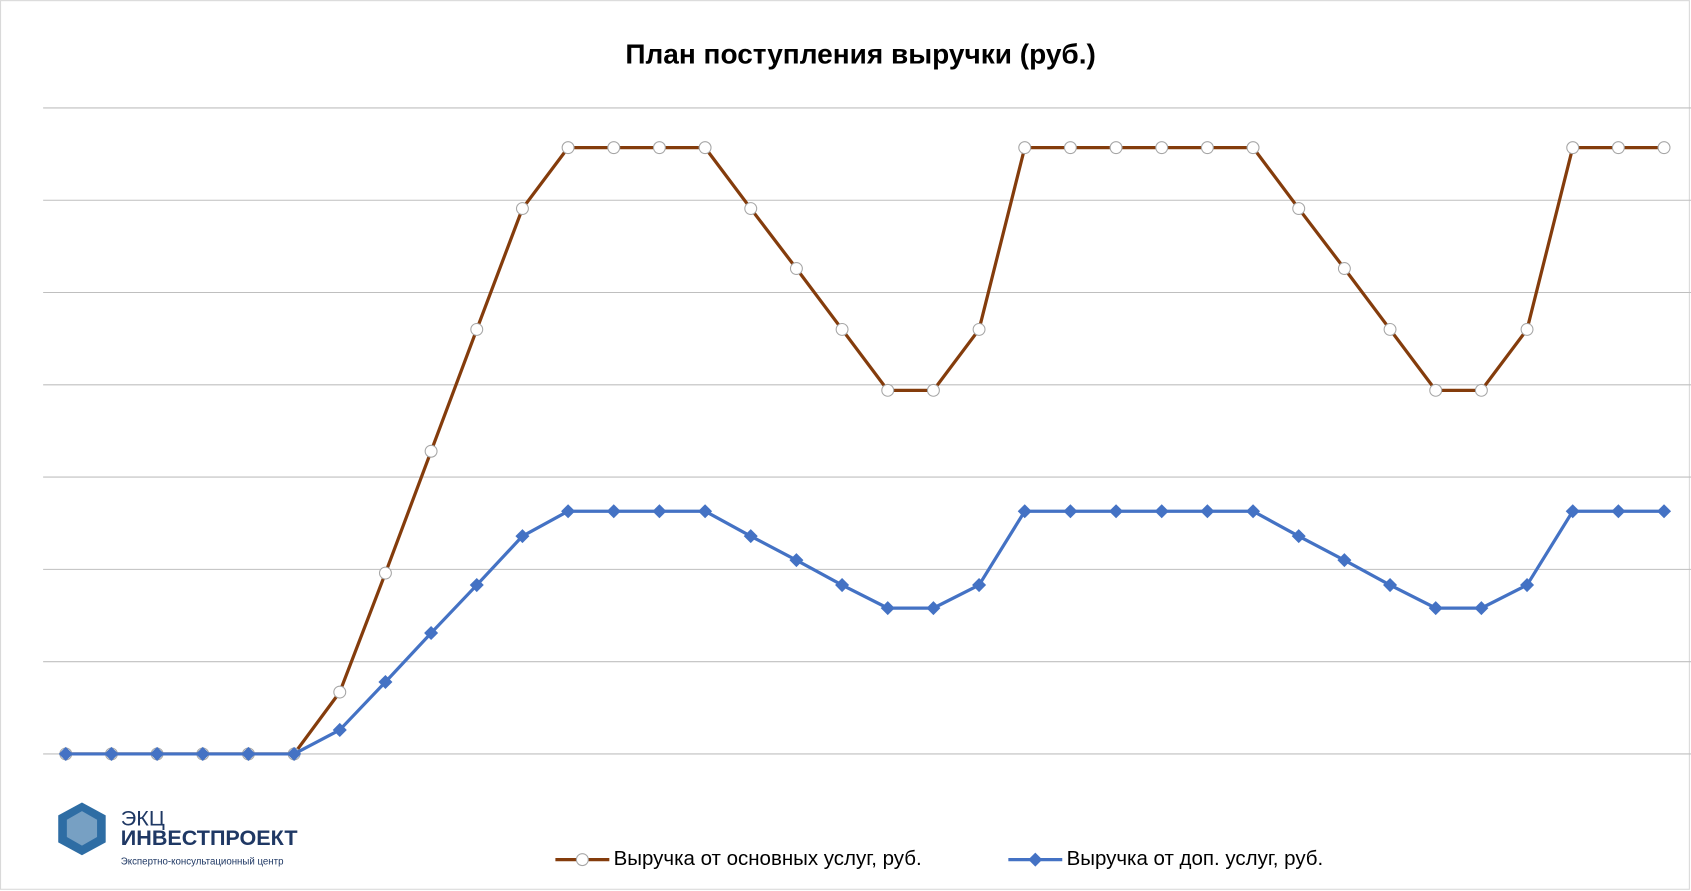 The width and height of the screenshot is (1691, 891). I want to click on logo-icon, so click(82, 829).